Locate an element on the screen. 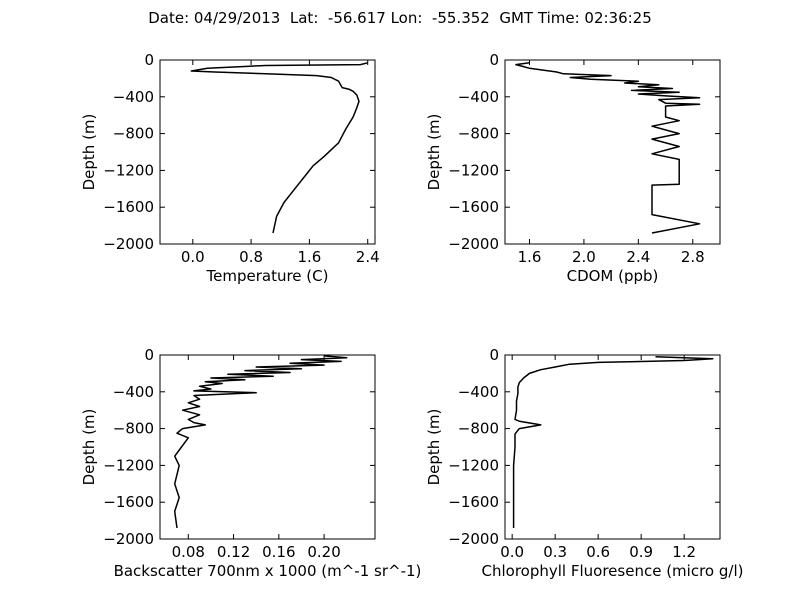 The height and width of the screenshot is (600, 800). x-axis-label: Temperature (C) is located at coordinates (267, 276).